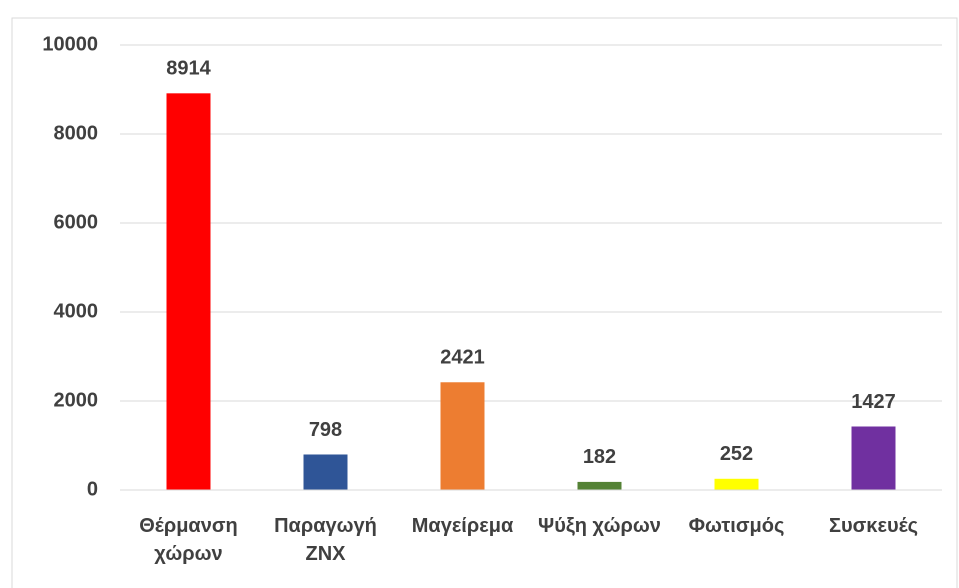 The height and width of the screenshot is (588, 959). Describe the element at coordinates (76, 400) in the screenshot. I see `y-tick-label: 2000` at that location.